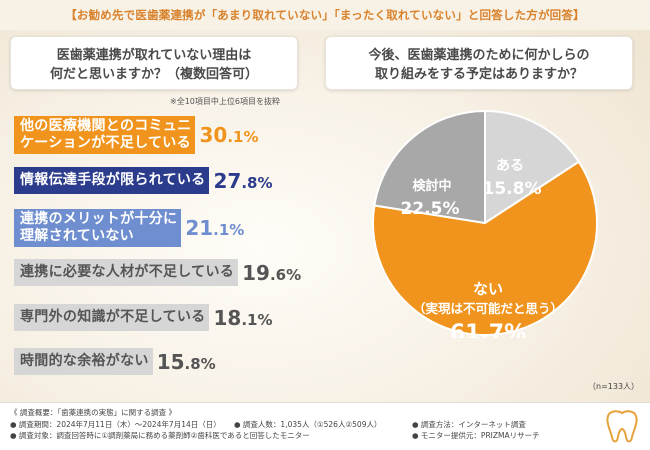  I want to click on bar-label-line: 他の医療機関とのコミュニ, so click(106, 126).